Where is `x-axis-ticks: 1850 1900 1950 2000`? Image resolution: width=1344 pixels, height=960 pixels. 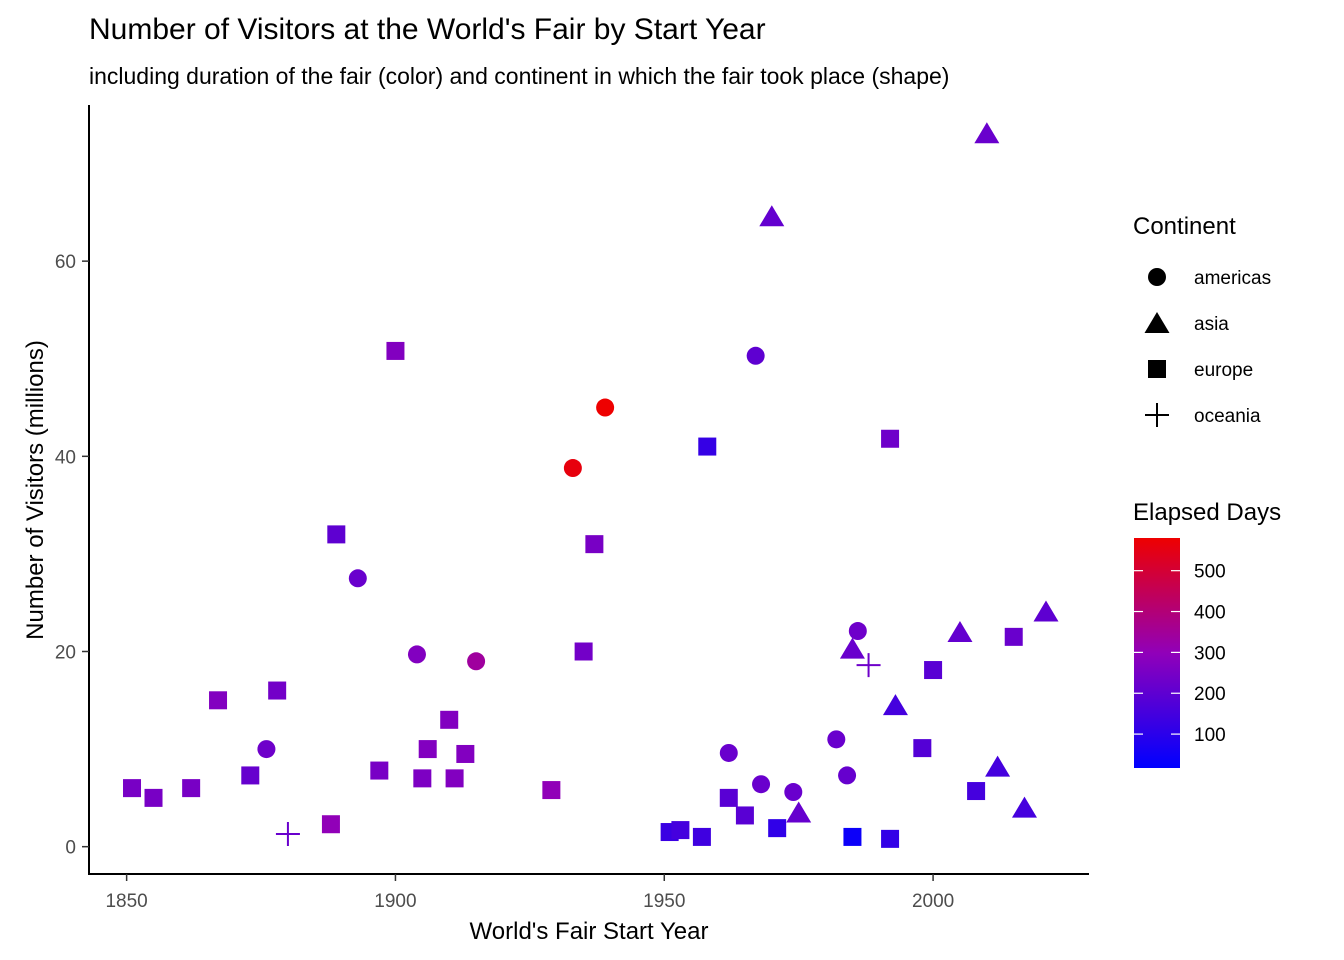
x-axis-ticks: 1850 1900 1950 2000 is located at coordinates (529, 893).